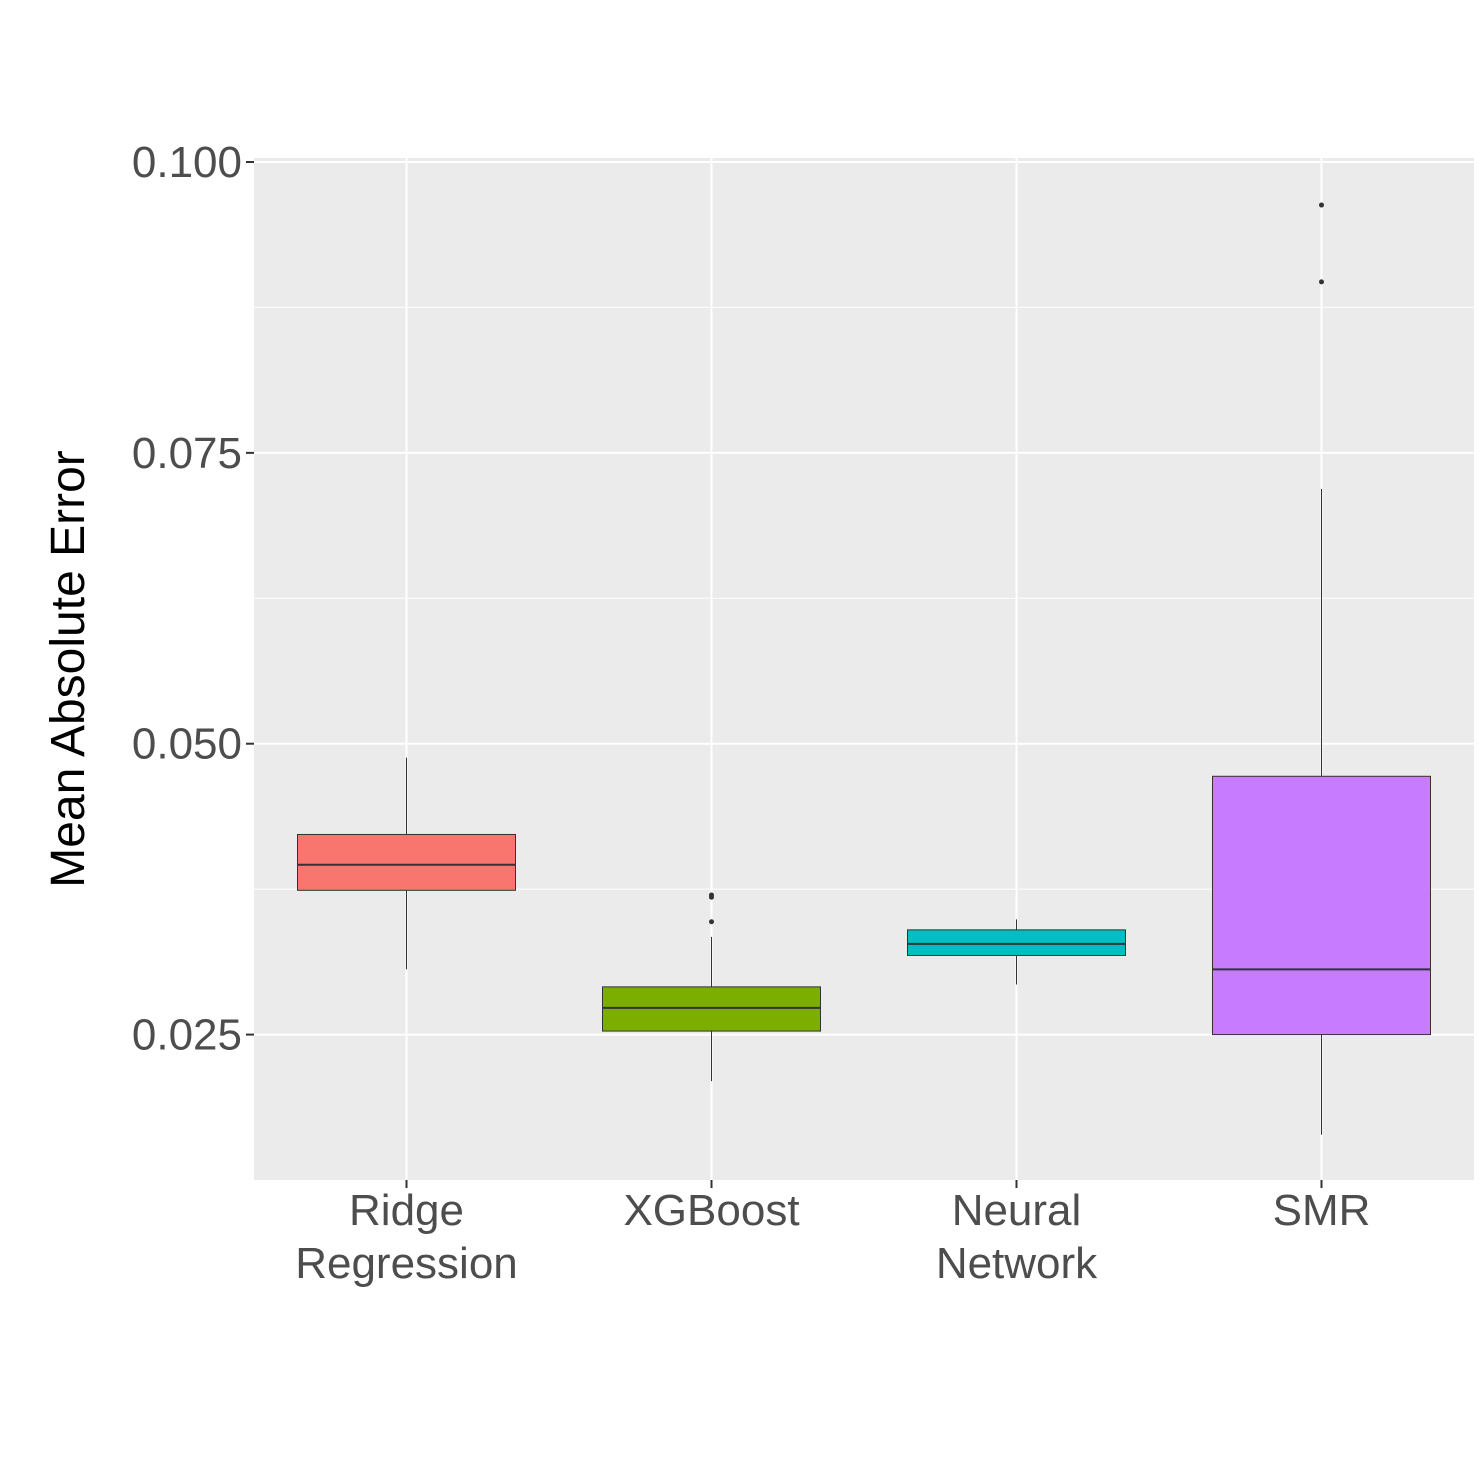 The height and width of the screenshot is (1480, 1480). Describe the element at coordinates (187, 744) in the screenshot. I see `y-tick-label: 0.050` at that location.